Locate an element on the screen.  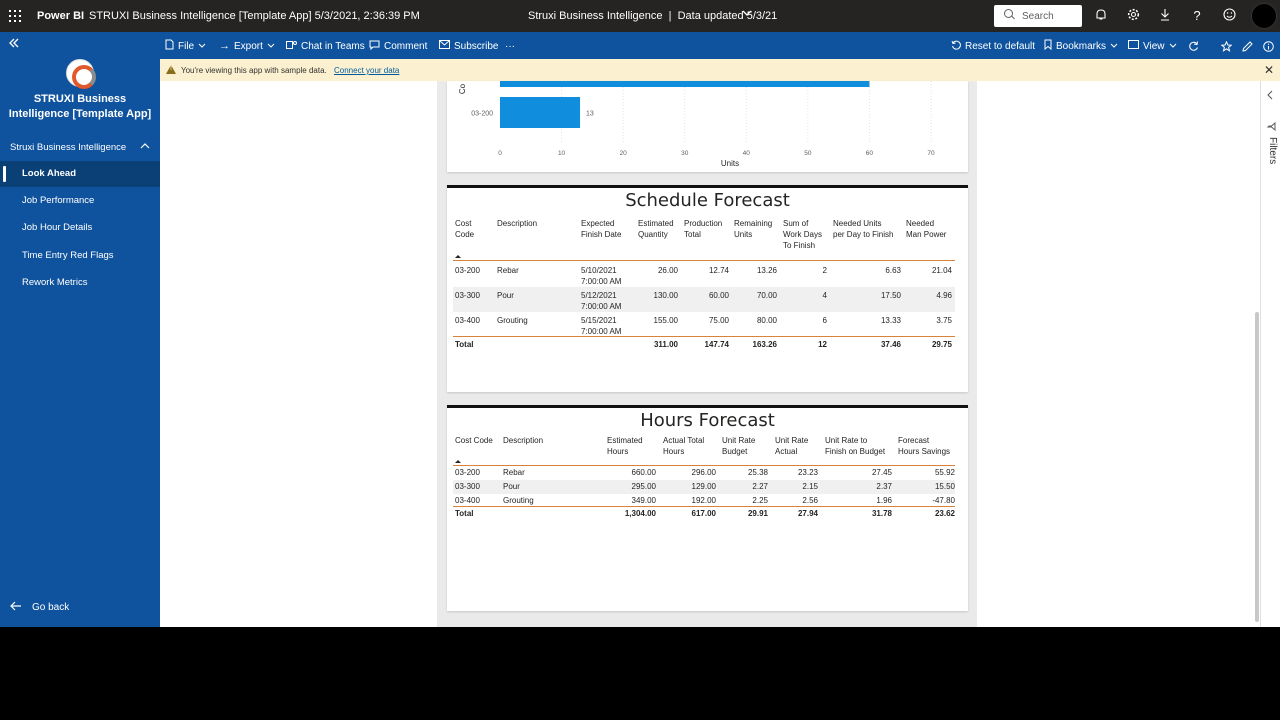
favorite-star-icon is located at coordinates (1226, 46).